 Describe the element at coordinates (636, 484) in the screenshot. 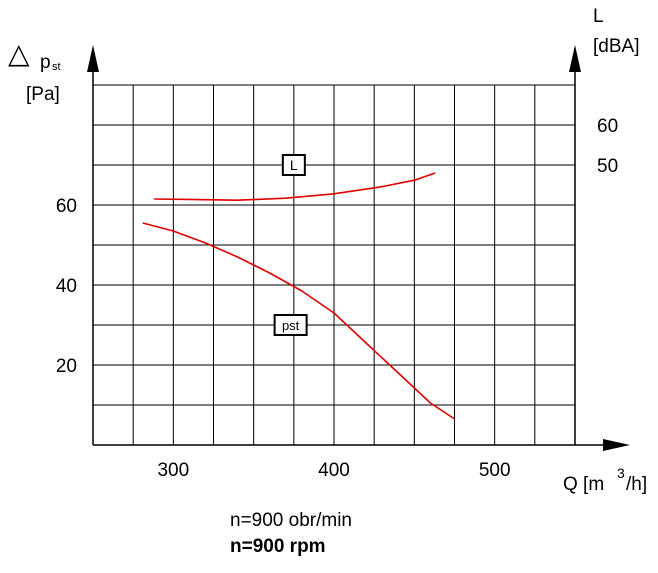

I see `x-title-end: /h]` at that location.